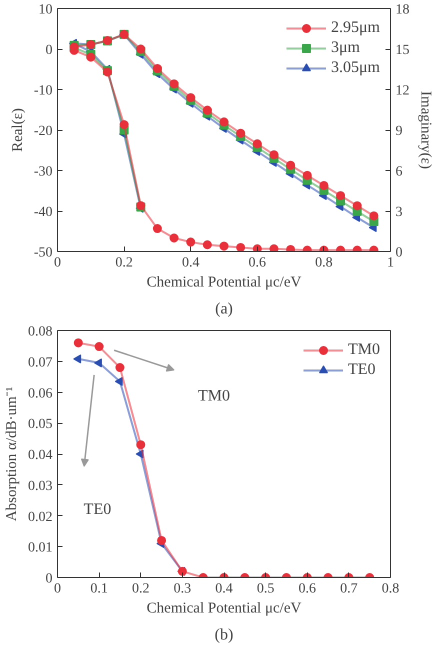 The image size is (436, 652). I want to click on y-tick-label: 0.08, so click(40, 332).